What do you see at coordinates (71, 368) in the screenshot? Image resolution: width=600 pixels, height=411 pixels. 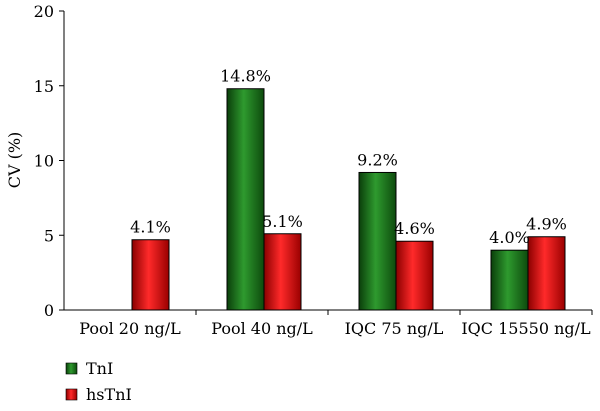 I see `legend-swatch-tnI` at bounding box center [71, 368].